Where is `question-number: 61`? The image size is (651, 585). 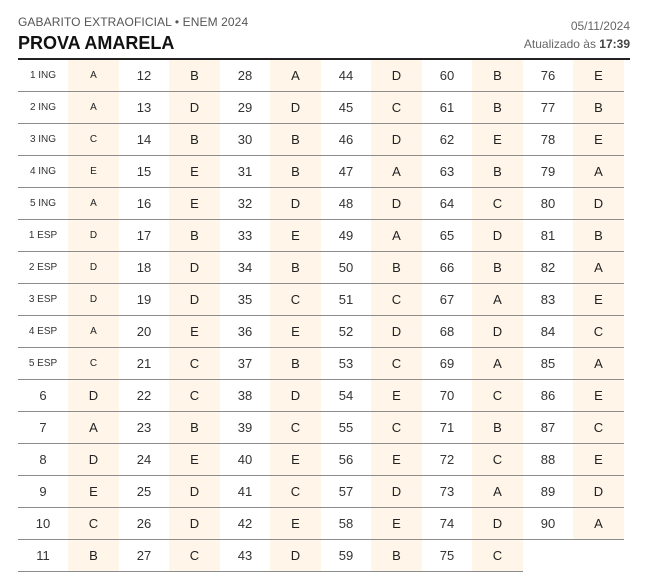 question-number: 61 is located at coordinates (447, 107).